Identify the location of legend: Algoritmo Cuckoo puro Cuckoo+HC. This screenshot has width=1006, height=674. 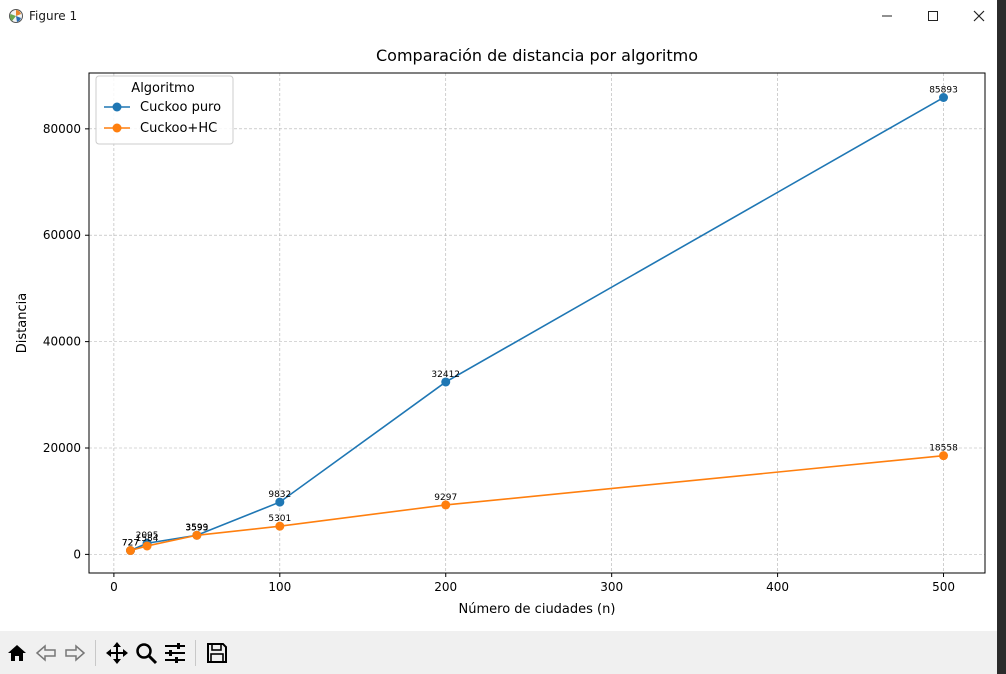
(164, 110).